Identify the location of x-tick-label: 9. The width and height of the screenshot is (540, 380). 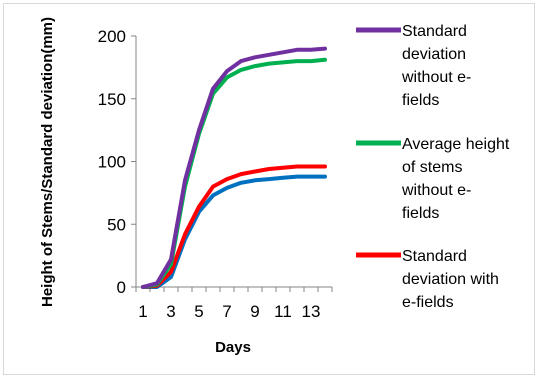
(254, 311).